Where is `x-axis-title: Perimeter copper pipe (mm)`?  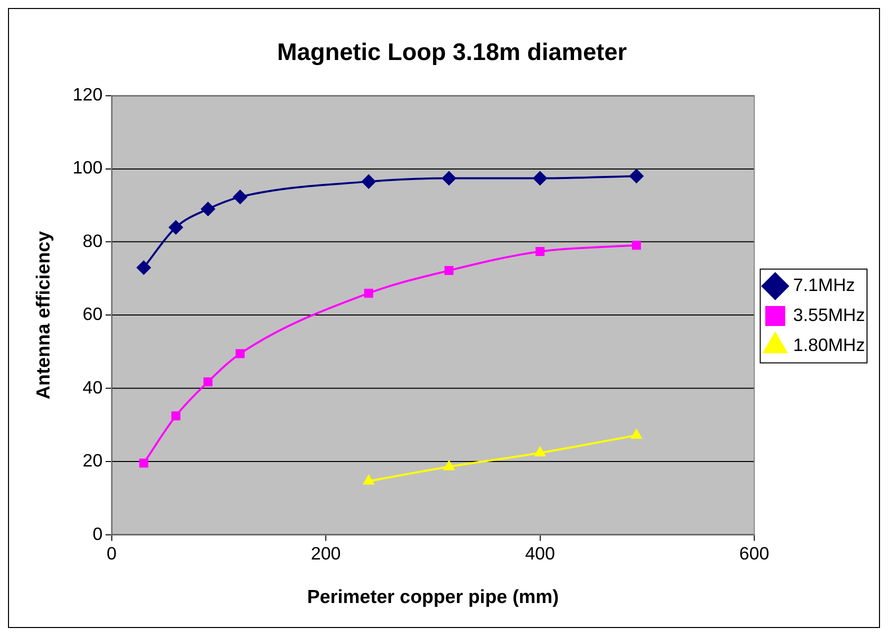 x-axis-title: Perimeter copper pipe (mm) is located at coordinates (433, 597).